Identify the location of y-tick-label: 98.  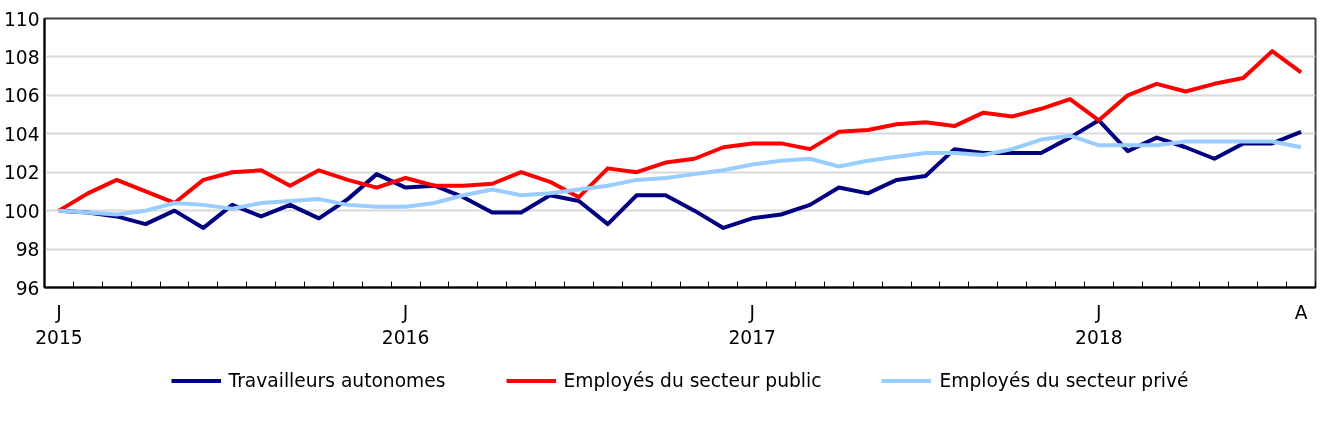
(27, 250).